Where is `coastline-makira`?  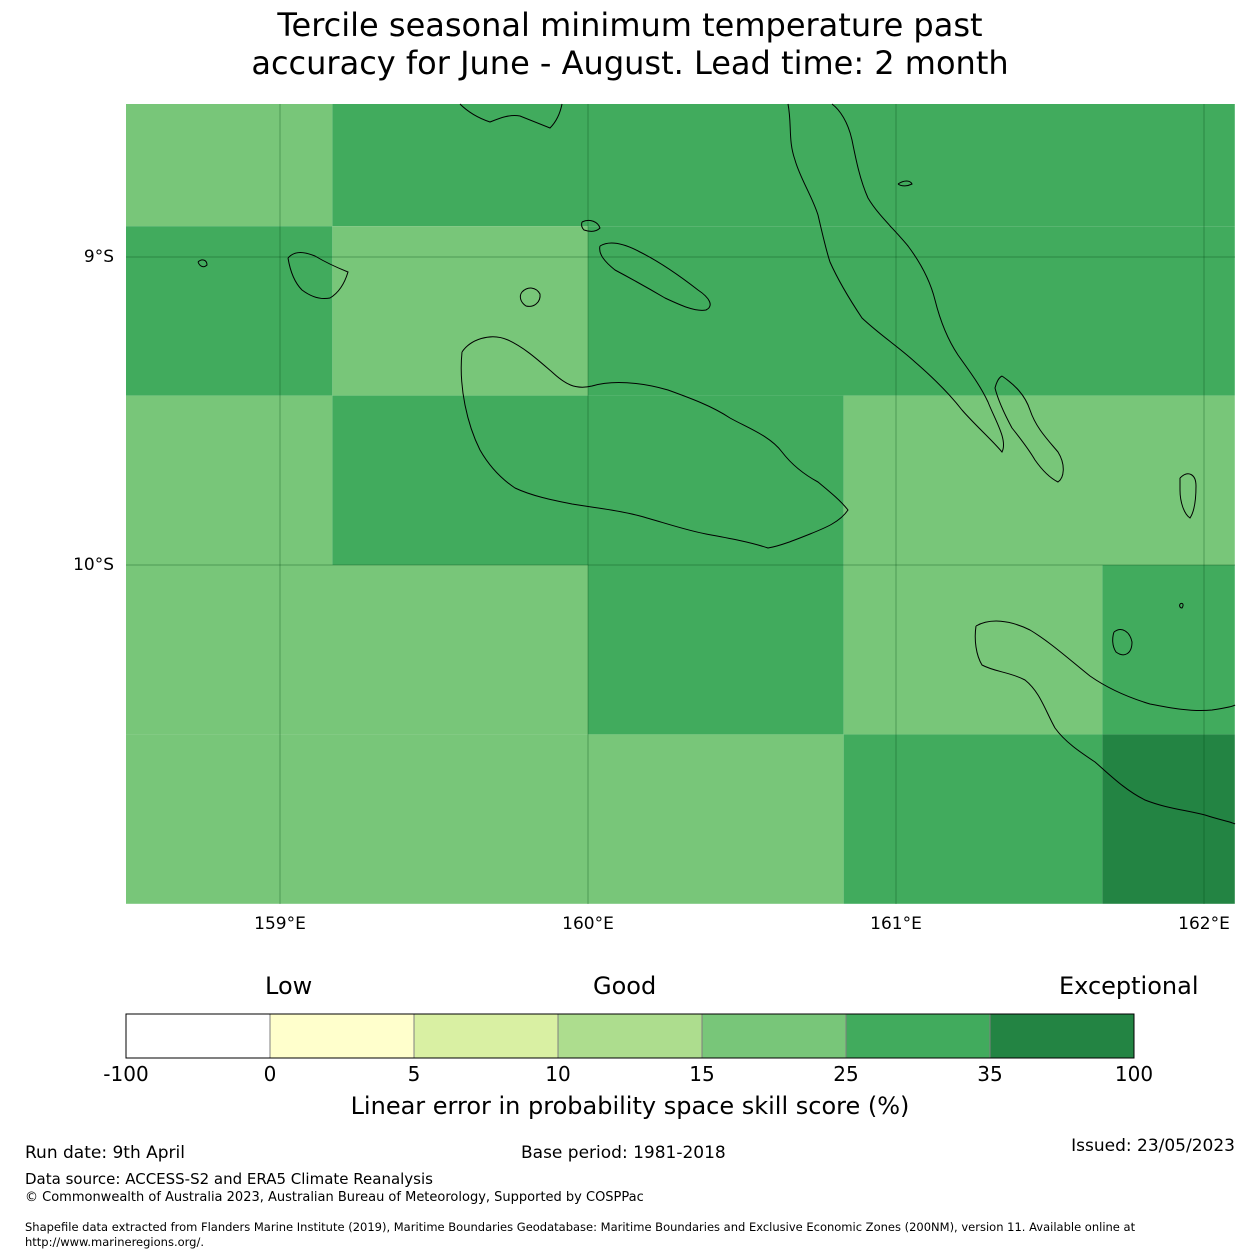
coastline-makira is located at coordinates (1105, 665).